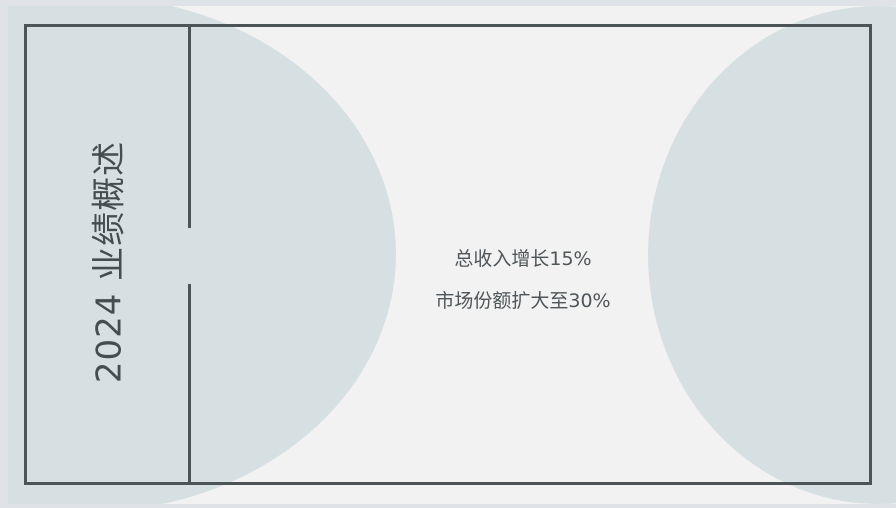 The height and width of the screenshot is (508, 896). Describe the element at coordinates (523, 259) in the screenshot. I see `bullet-point-revenue: 总收入增长15%` at that location.